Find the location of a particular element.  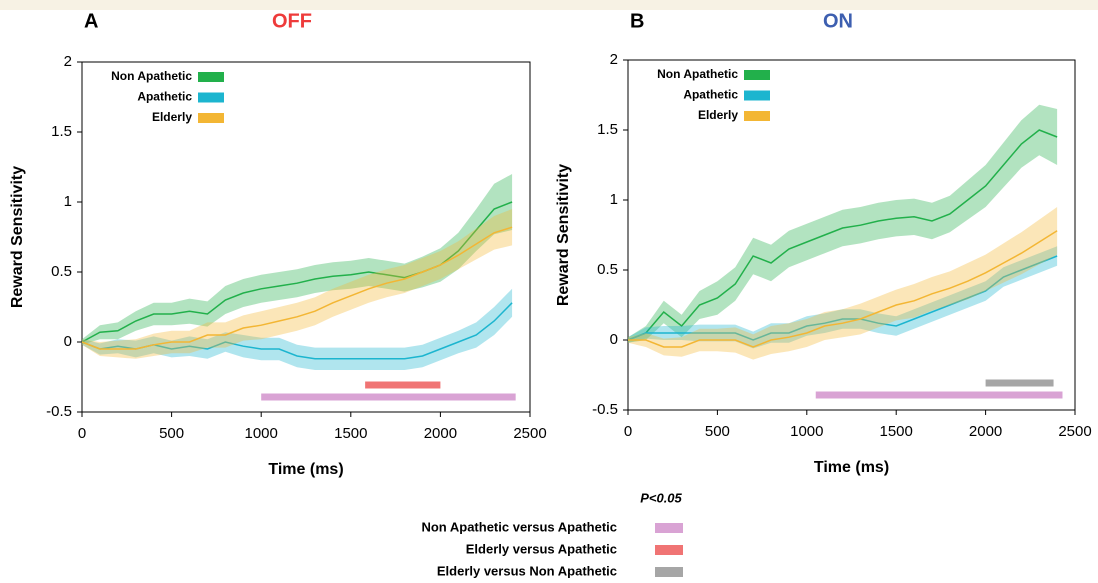

panel-title: OFF is located at coordinates (292, 21).